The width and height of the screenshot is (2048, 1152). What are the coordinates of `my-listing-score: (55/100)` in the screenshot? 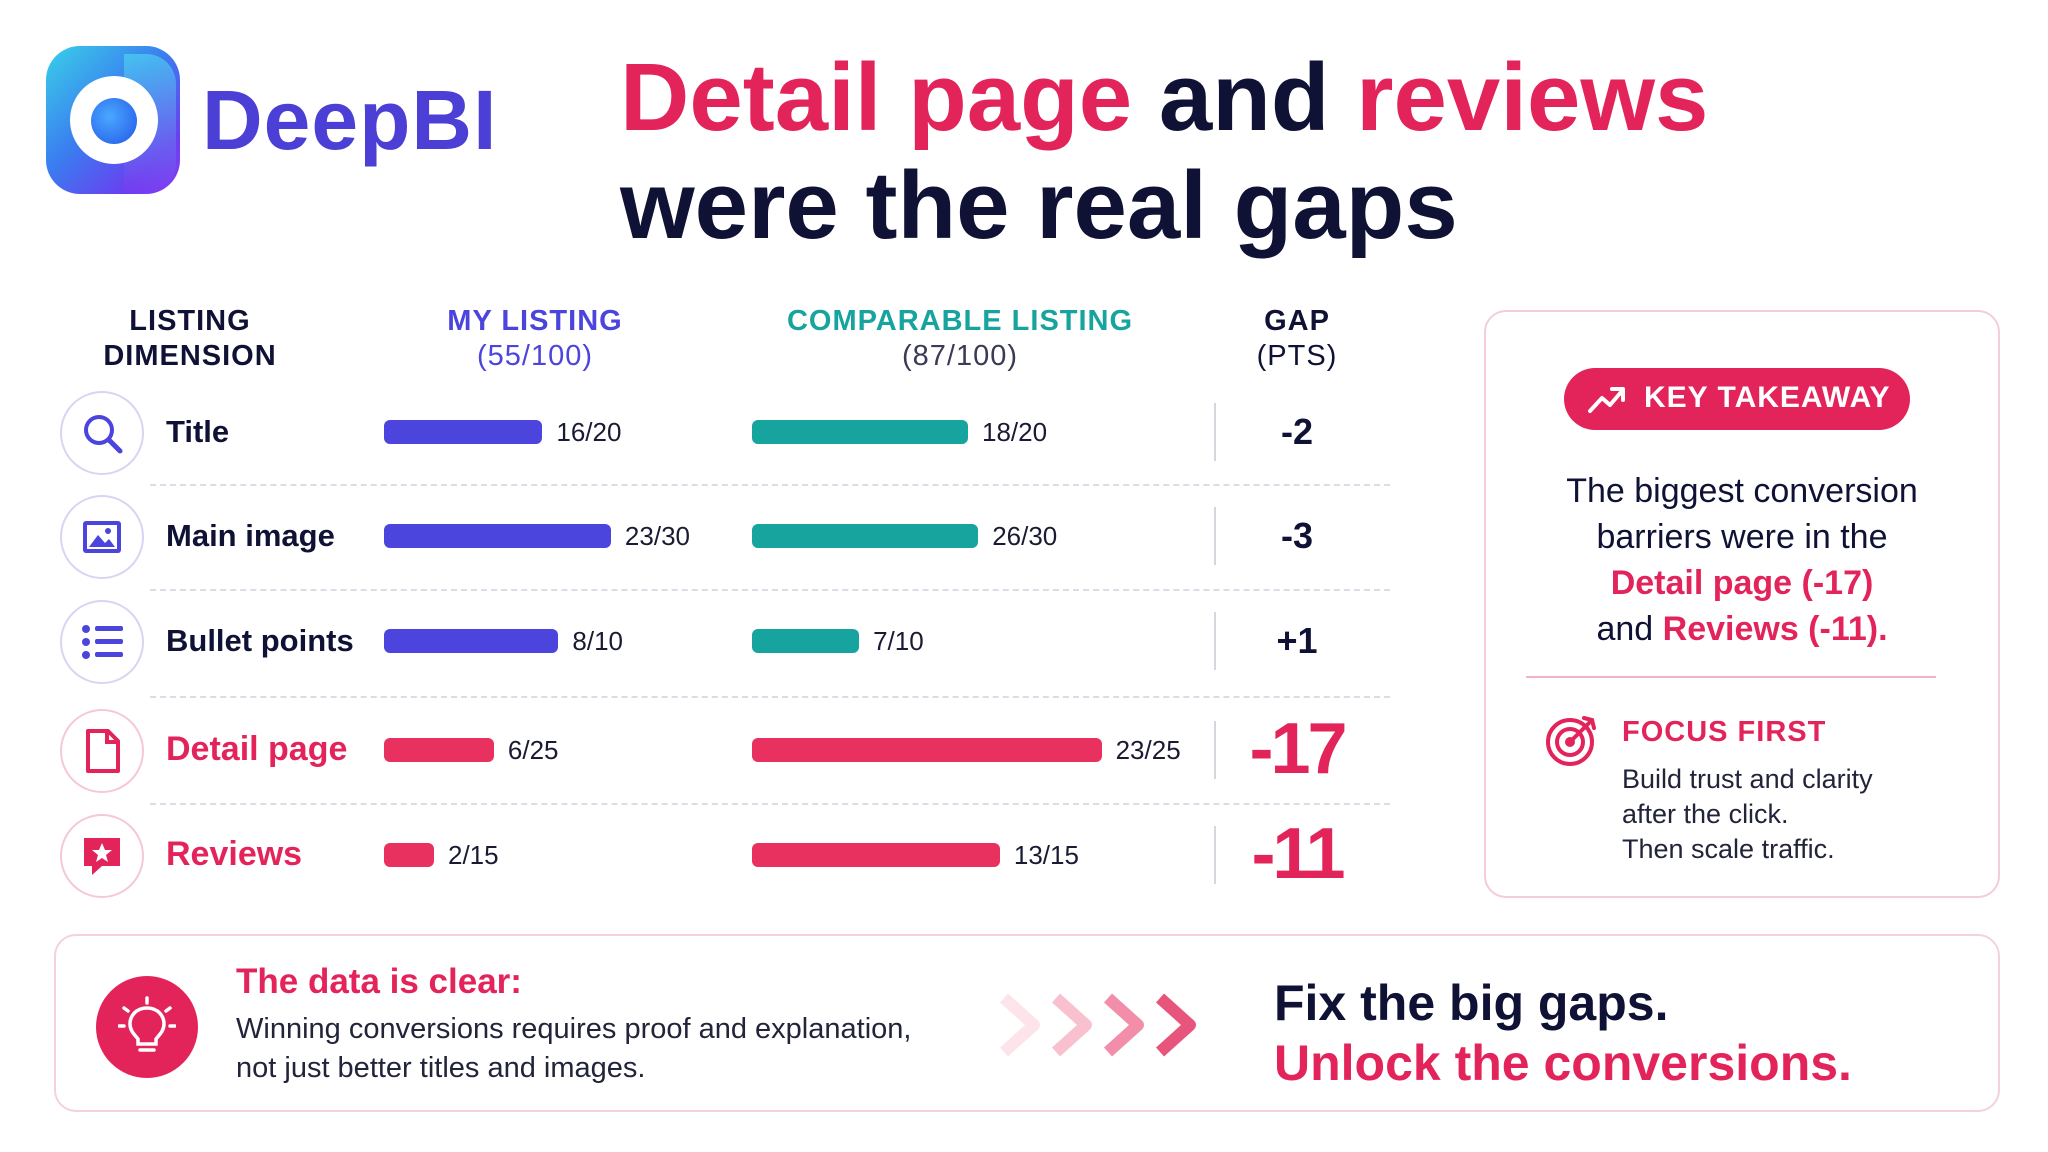 It's located at (534, 356).